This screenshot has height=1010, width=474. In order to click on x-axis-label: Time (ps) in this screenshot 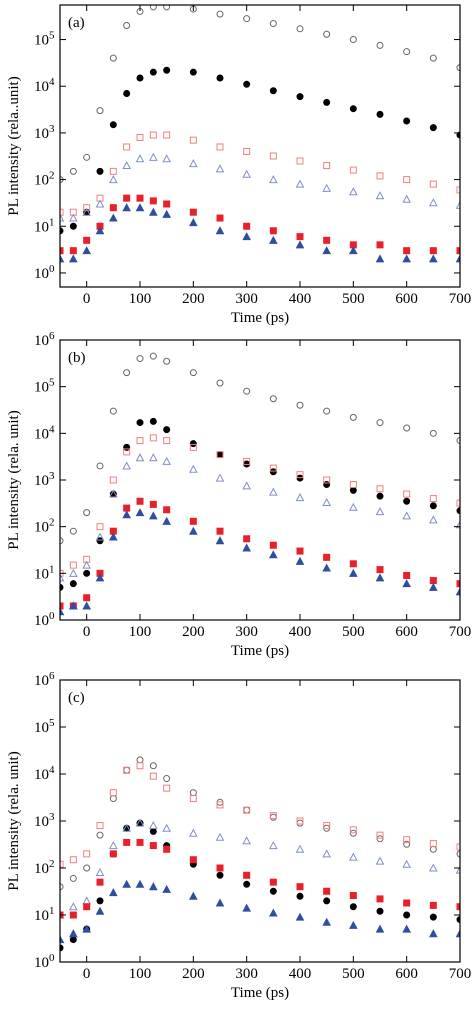, I will do `click(260, 651)`.